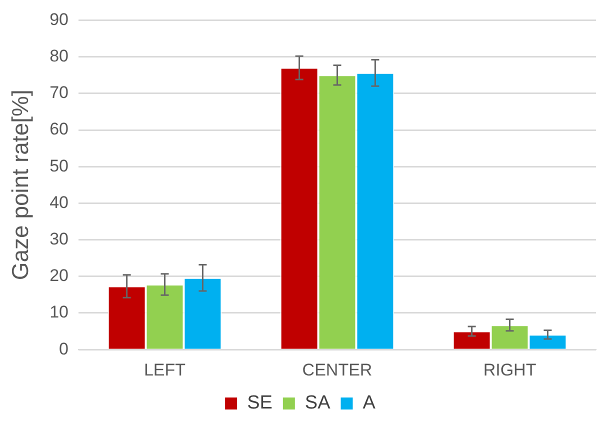 This screenshot has width=616, height=423. I want to click on legend-label: SE, so click(259, 403).